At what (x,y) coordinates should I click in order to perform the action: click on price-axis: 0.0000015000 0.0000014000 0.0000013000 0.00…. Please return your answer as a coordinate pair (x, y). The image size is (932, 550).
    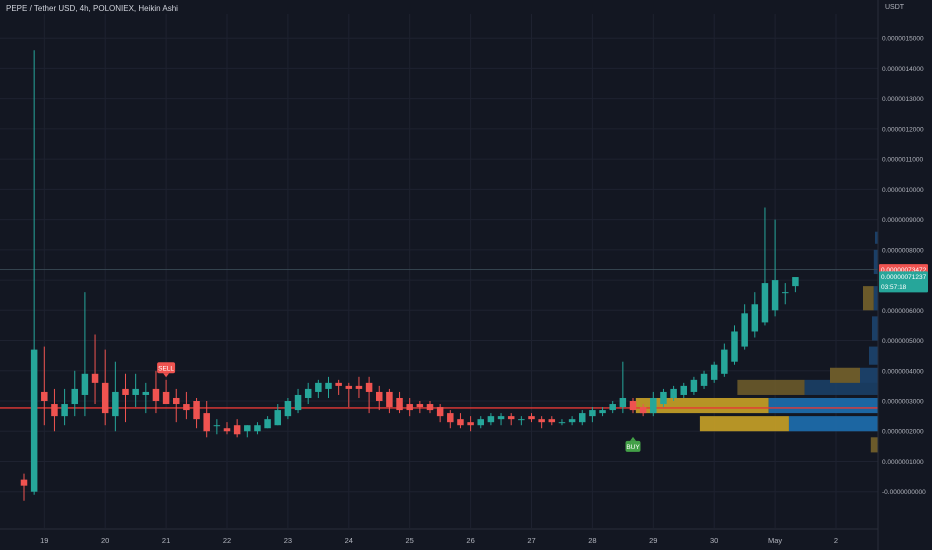
    Looking at the image, I should click on (901, 275).